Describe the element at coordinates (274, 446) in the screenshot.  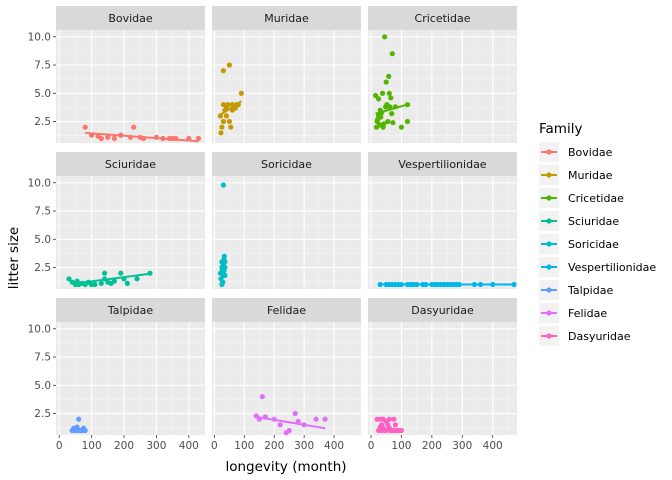
I see `x-tick-label: 200` at that location.